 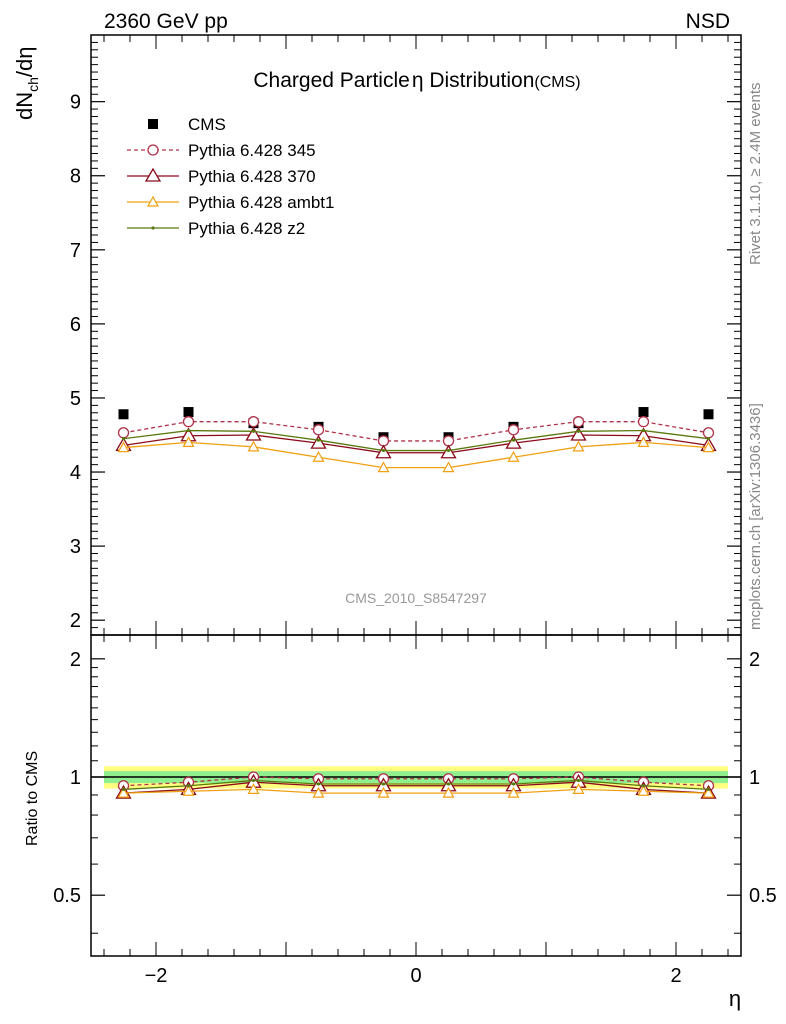 I want to click on ratio-ytick-label-left: 1, so click(x=75, y=778).